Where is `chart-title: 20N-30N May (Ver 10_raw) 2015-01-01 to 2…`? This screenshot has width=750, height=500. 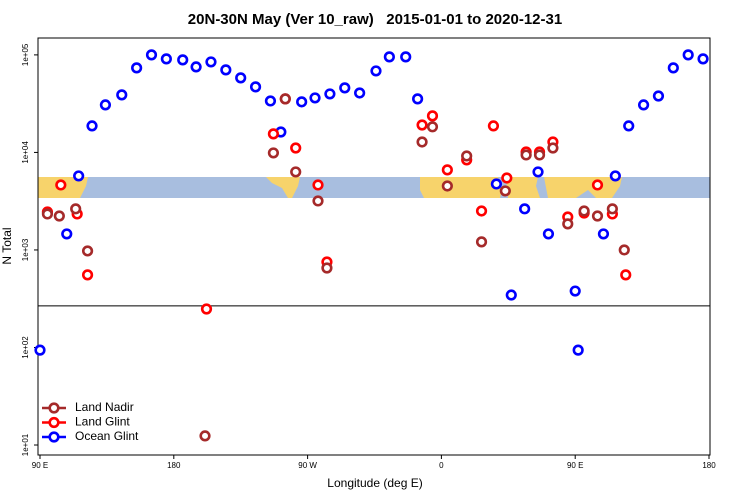 chart-title: 20N-30N May (Ver 10_raw) 2015-01-01 to 2… is located at coordinates (375, 19).